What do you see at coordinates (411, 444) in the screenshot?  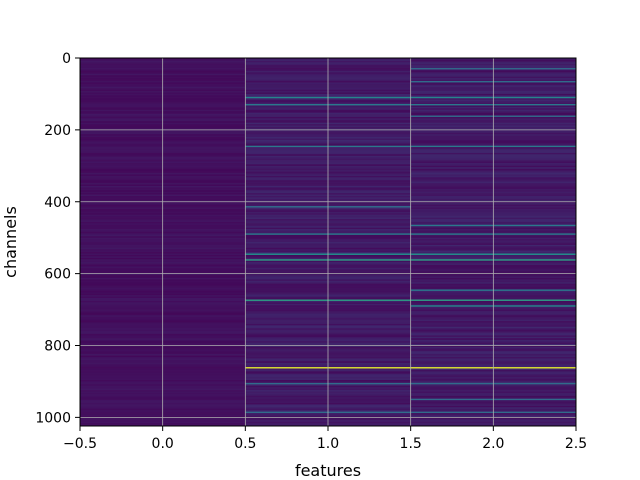 I see `x-tick-label: 1.5` at bounding box center [411, 444].